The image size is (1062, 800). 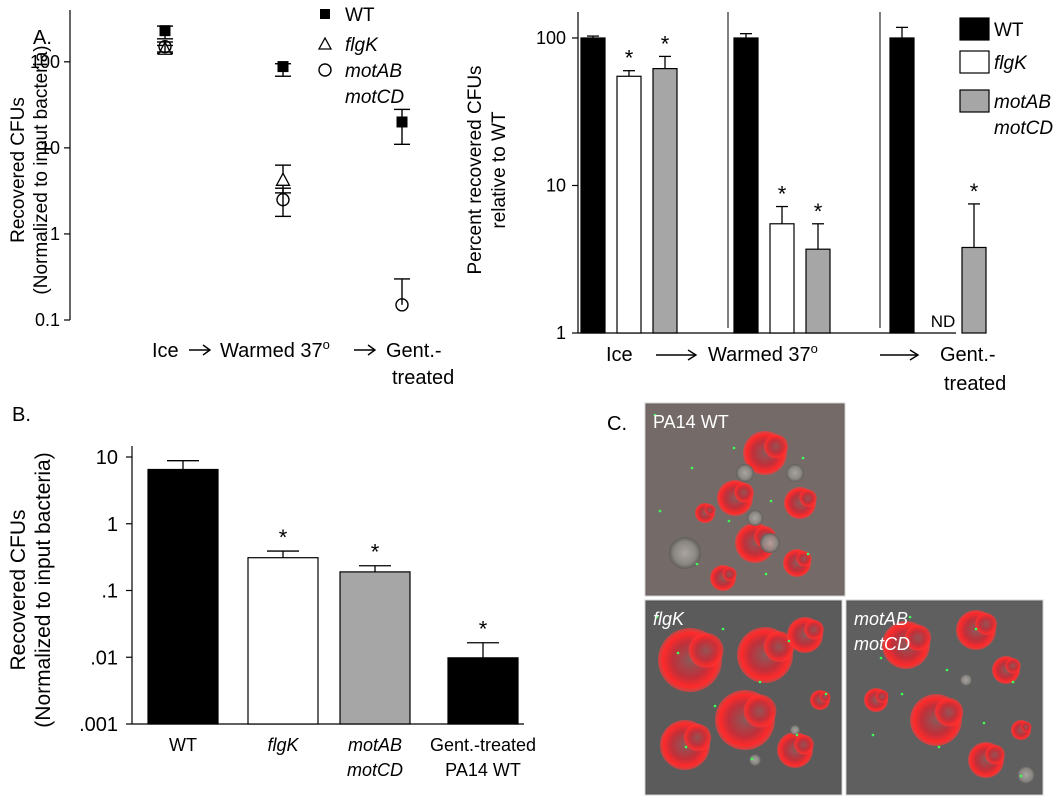 I want to click on micrograph-1: PA14 WT, so click(x=745, y=499).